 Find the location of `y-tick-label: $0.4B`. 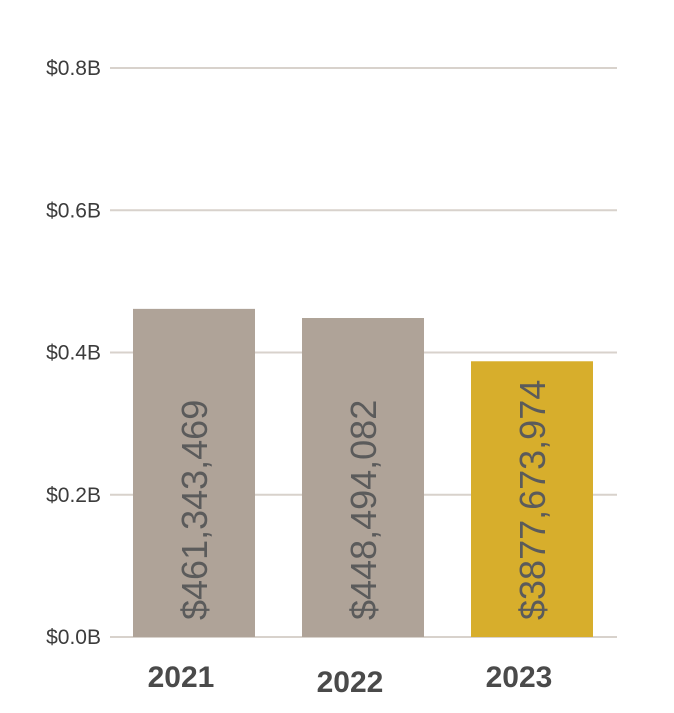

y-tick-label: $0.4B is located at coordinates (73, 353).